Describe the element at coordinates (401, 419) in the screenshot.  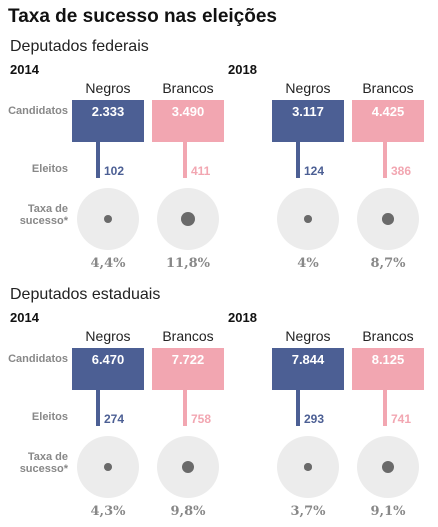
I see `eleitos-value-brancos: 741` at that location.